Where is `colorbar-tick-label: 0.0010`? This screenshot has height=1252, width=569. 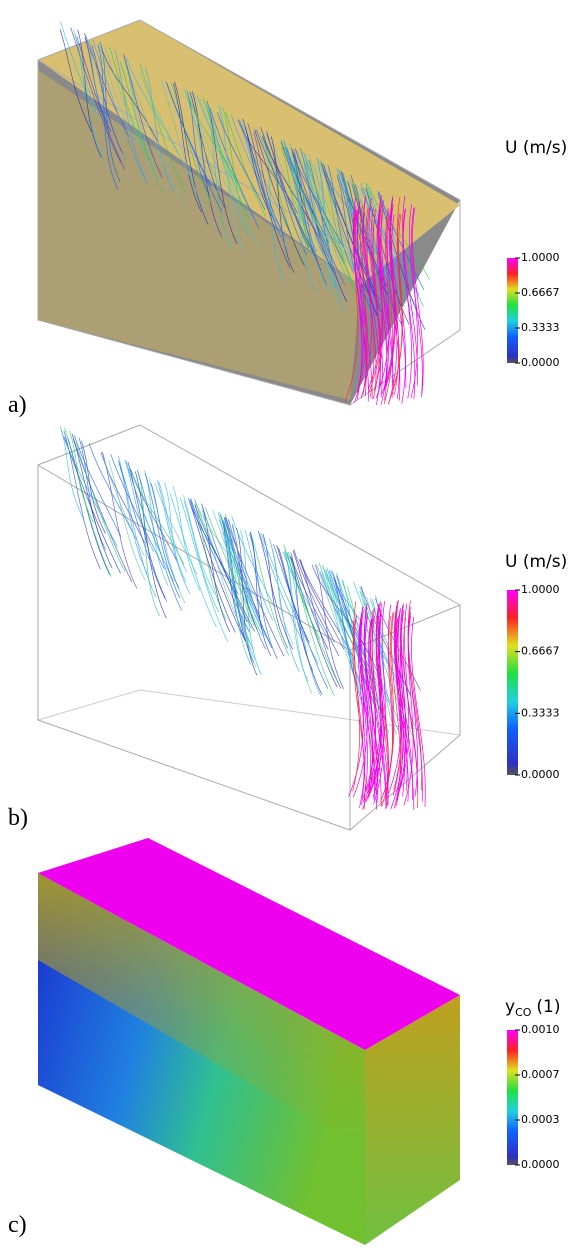
colorbar-tick-label: 0.0010 is located at coordinates (540, 1029).